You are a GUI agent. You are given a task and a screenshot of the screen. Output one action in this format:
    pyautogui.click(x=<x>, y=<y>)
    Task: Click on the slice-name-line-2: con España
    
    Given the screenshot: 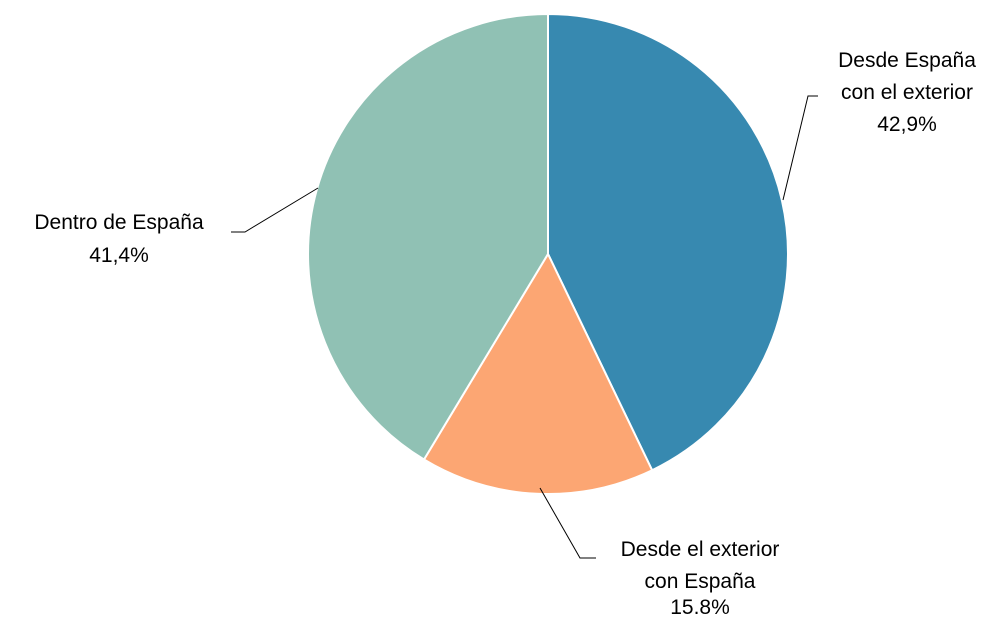 What is the action you would take?
    pyautogui.click(x=700, y=581)
    